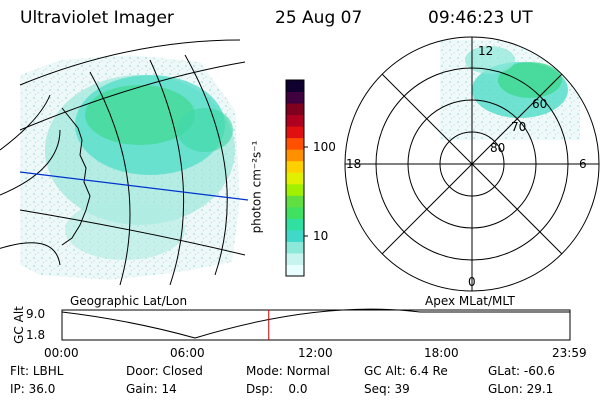 The width and height of the screenshot is (600, 400). Describe the element at coordinates (486, 51) in the screenshot. I see `mlt-label-12: 12` at that location.